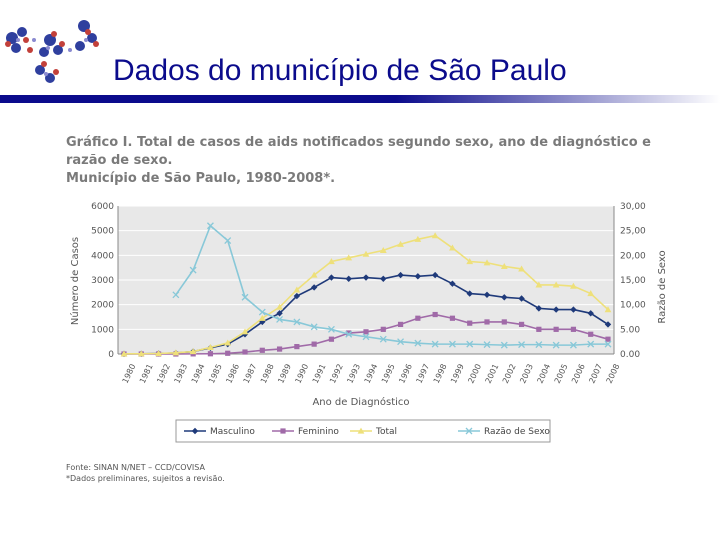  I want to click on logo-image, so click(52, 51).